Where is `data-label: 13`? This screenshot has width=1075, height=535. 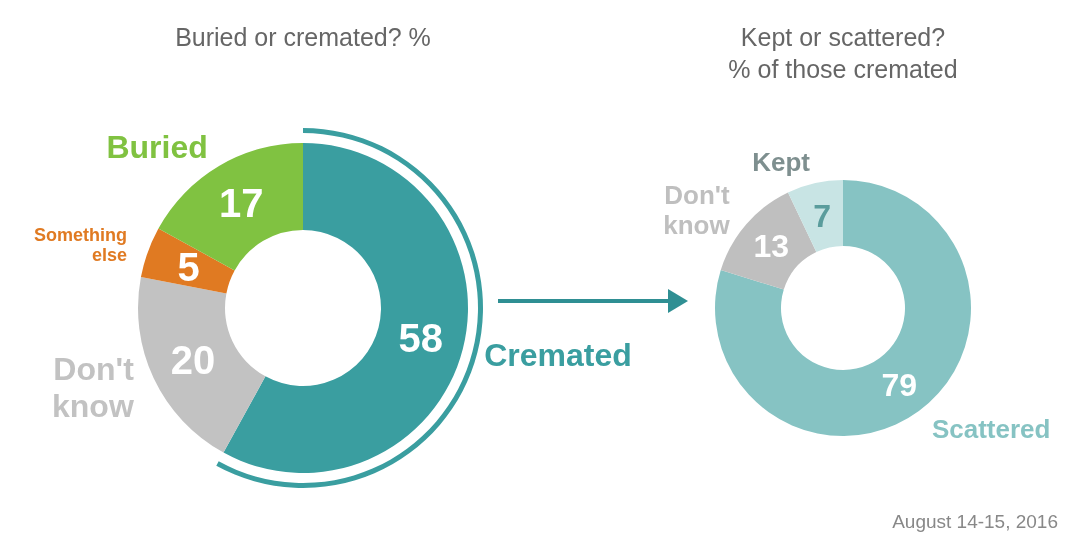 data-label: 13 is located at coordinates (771, 245).